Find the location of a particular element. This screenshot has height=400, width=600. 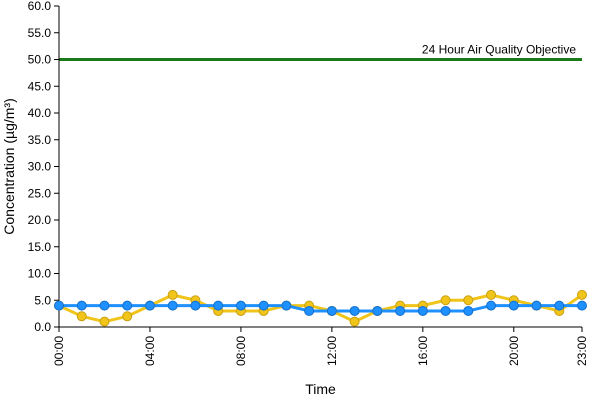

x-tick-label: 23:00 is located at coordinates (582, 351).